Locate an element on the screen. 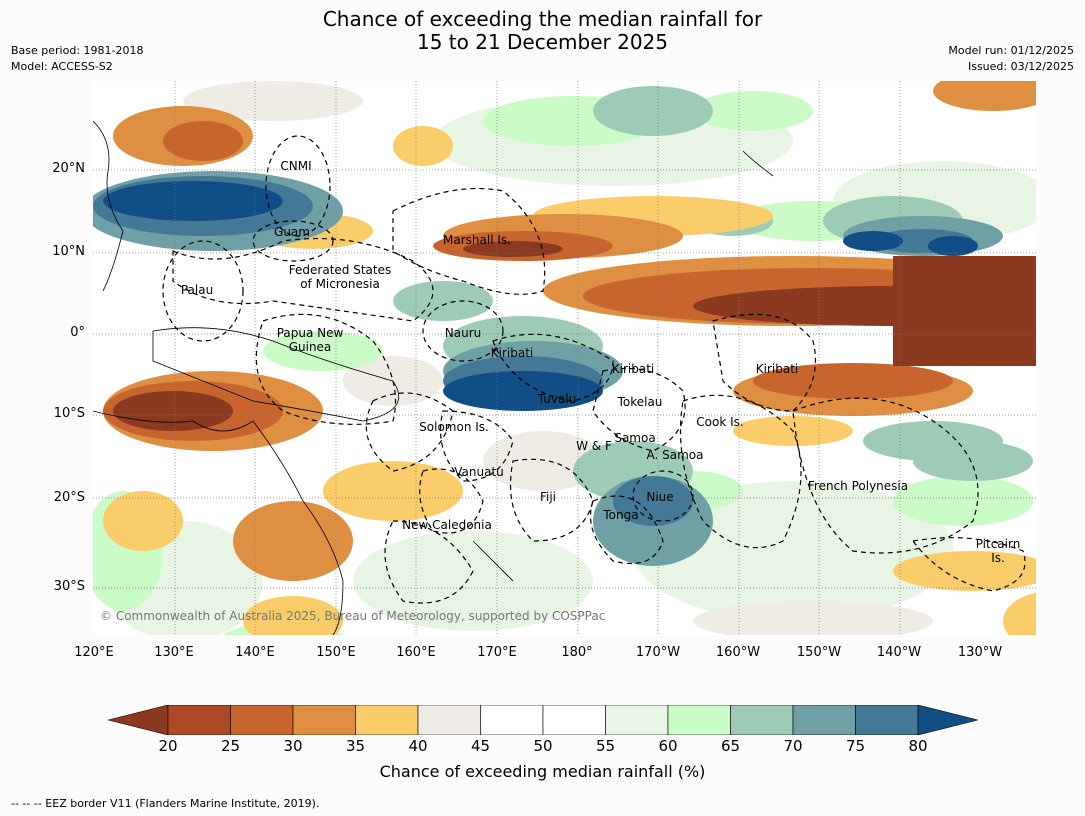 This screenshot has height=816, width=1085. lon-tick-130w: 130°W is located at coordinates (980, 652).